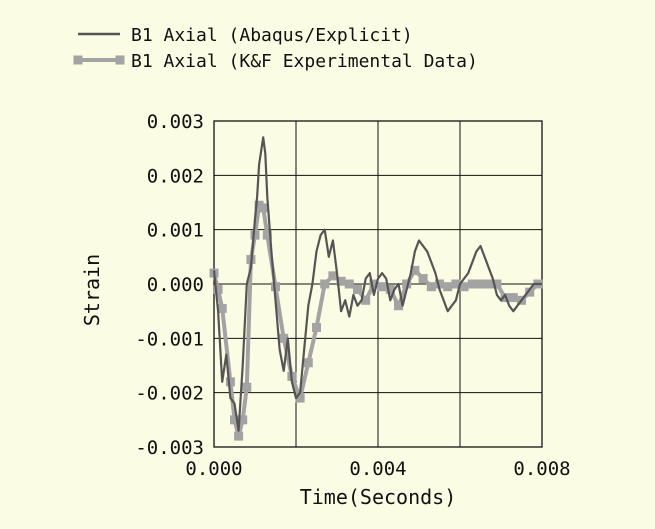  Describe the element at coordinates (175, 285) in the screenshot. I see `y-tick-label: 0.000` at that location.